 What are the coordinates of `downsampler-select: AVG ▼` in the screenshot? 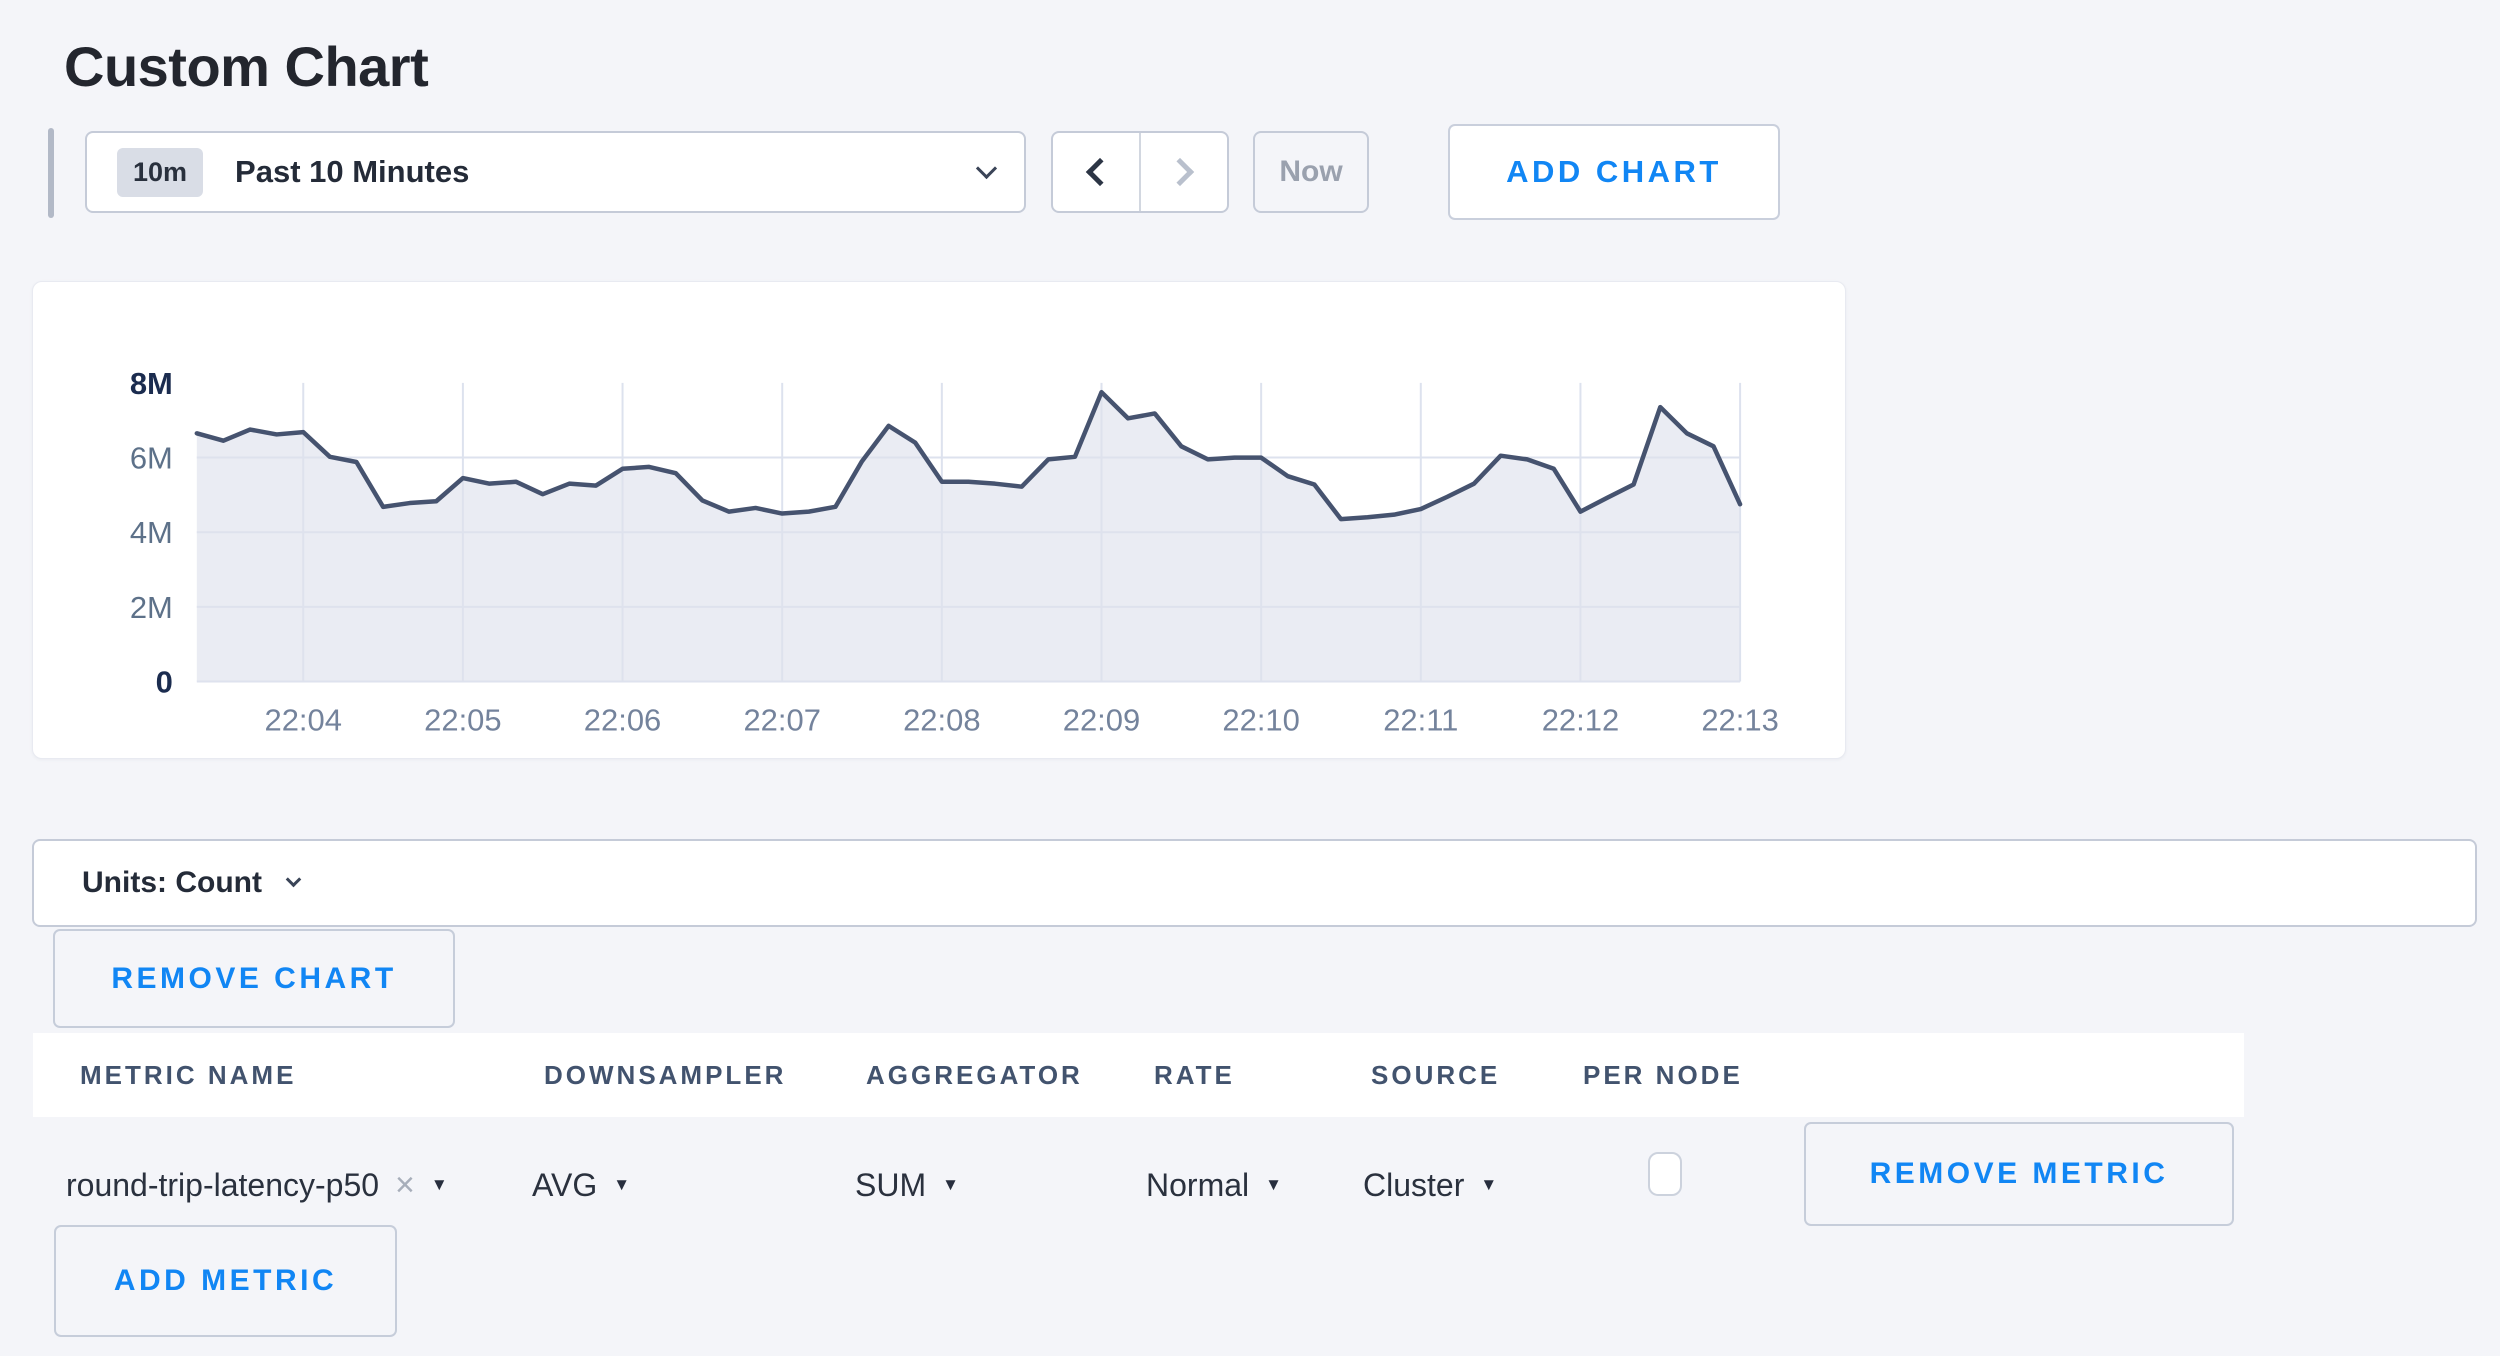 It's located at (581, 1185).